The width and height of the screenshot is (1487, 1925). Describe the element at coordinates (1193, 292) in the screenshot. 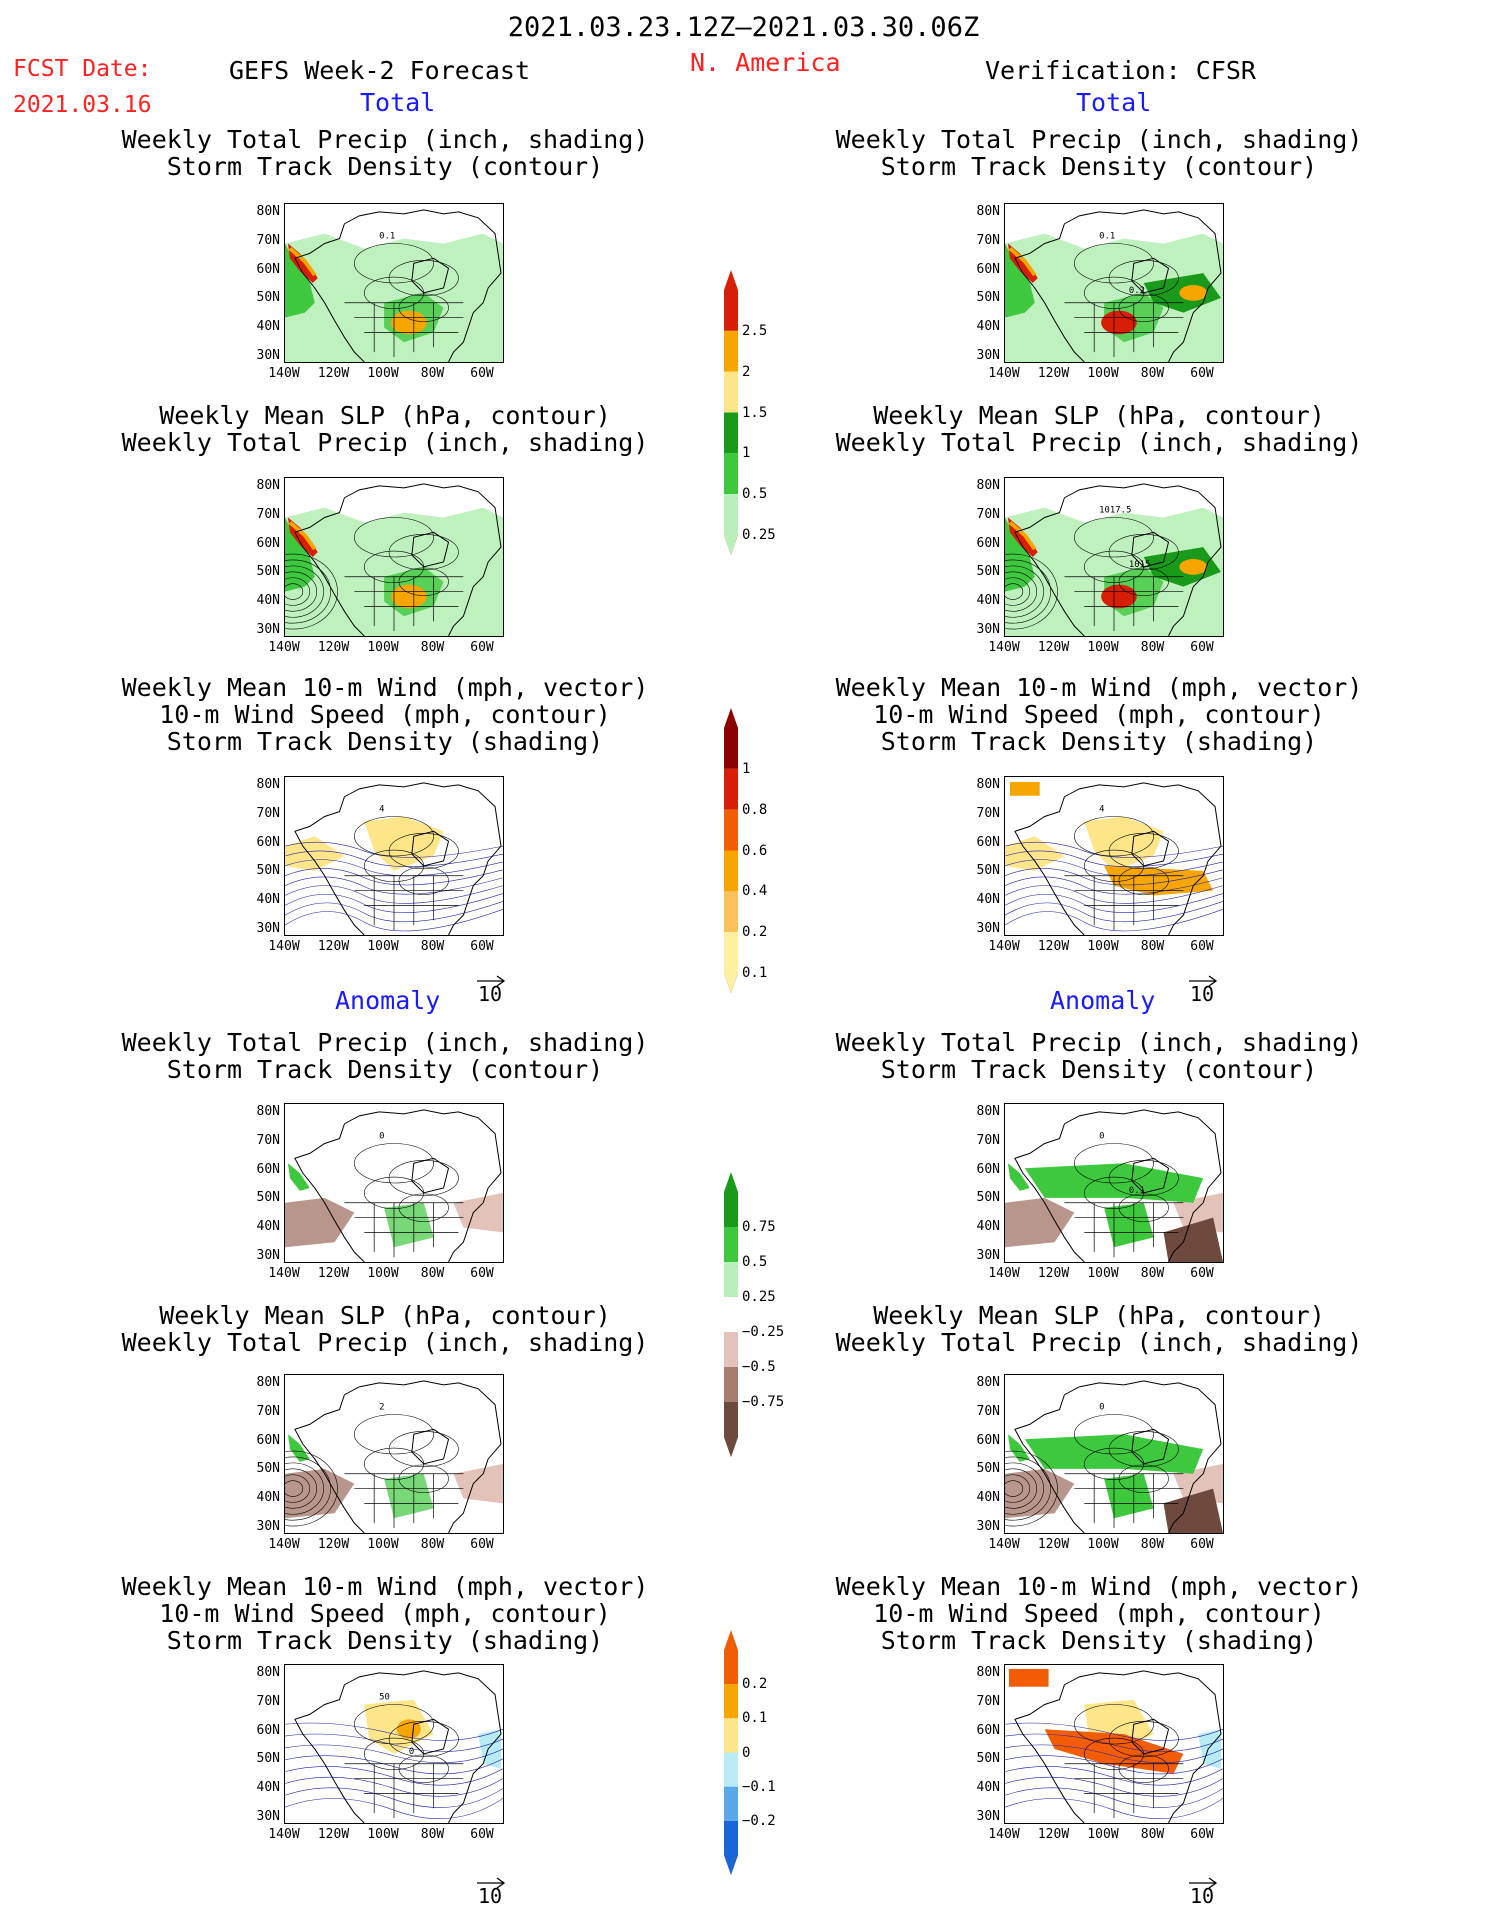

I see `precip-atlantic-max` at that location.